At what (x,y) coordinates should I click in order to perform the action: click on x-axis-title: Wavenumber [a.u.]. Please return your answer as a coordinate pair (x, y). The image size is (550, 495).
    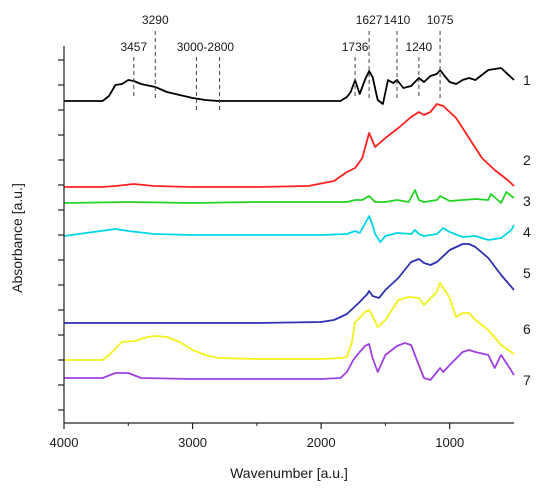
    Looking at the image, I should click on (289, 473).